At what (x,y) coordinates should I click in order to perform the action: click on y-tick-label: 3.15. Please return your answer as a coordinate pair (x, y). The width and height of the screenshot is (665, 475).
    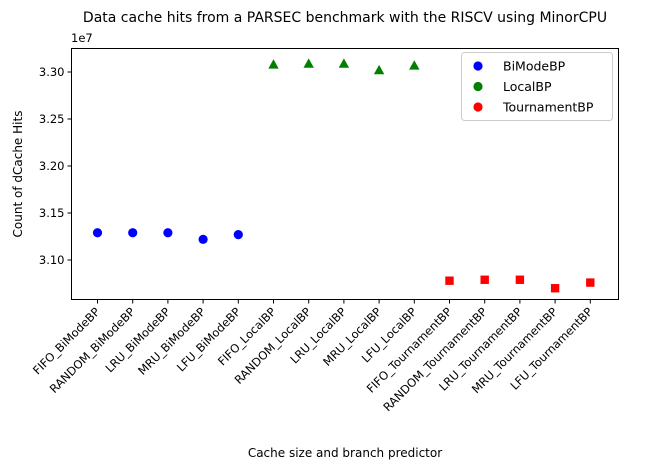
    Looking at the image, I should click on (52, 213).